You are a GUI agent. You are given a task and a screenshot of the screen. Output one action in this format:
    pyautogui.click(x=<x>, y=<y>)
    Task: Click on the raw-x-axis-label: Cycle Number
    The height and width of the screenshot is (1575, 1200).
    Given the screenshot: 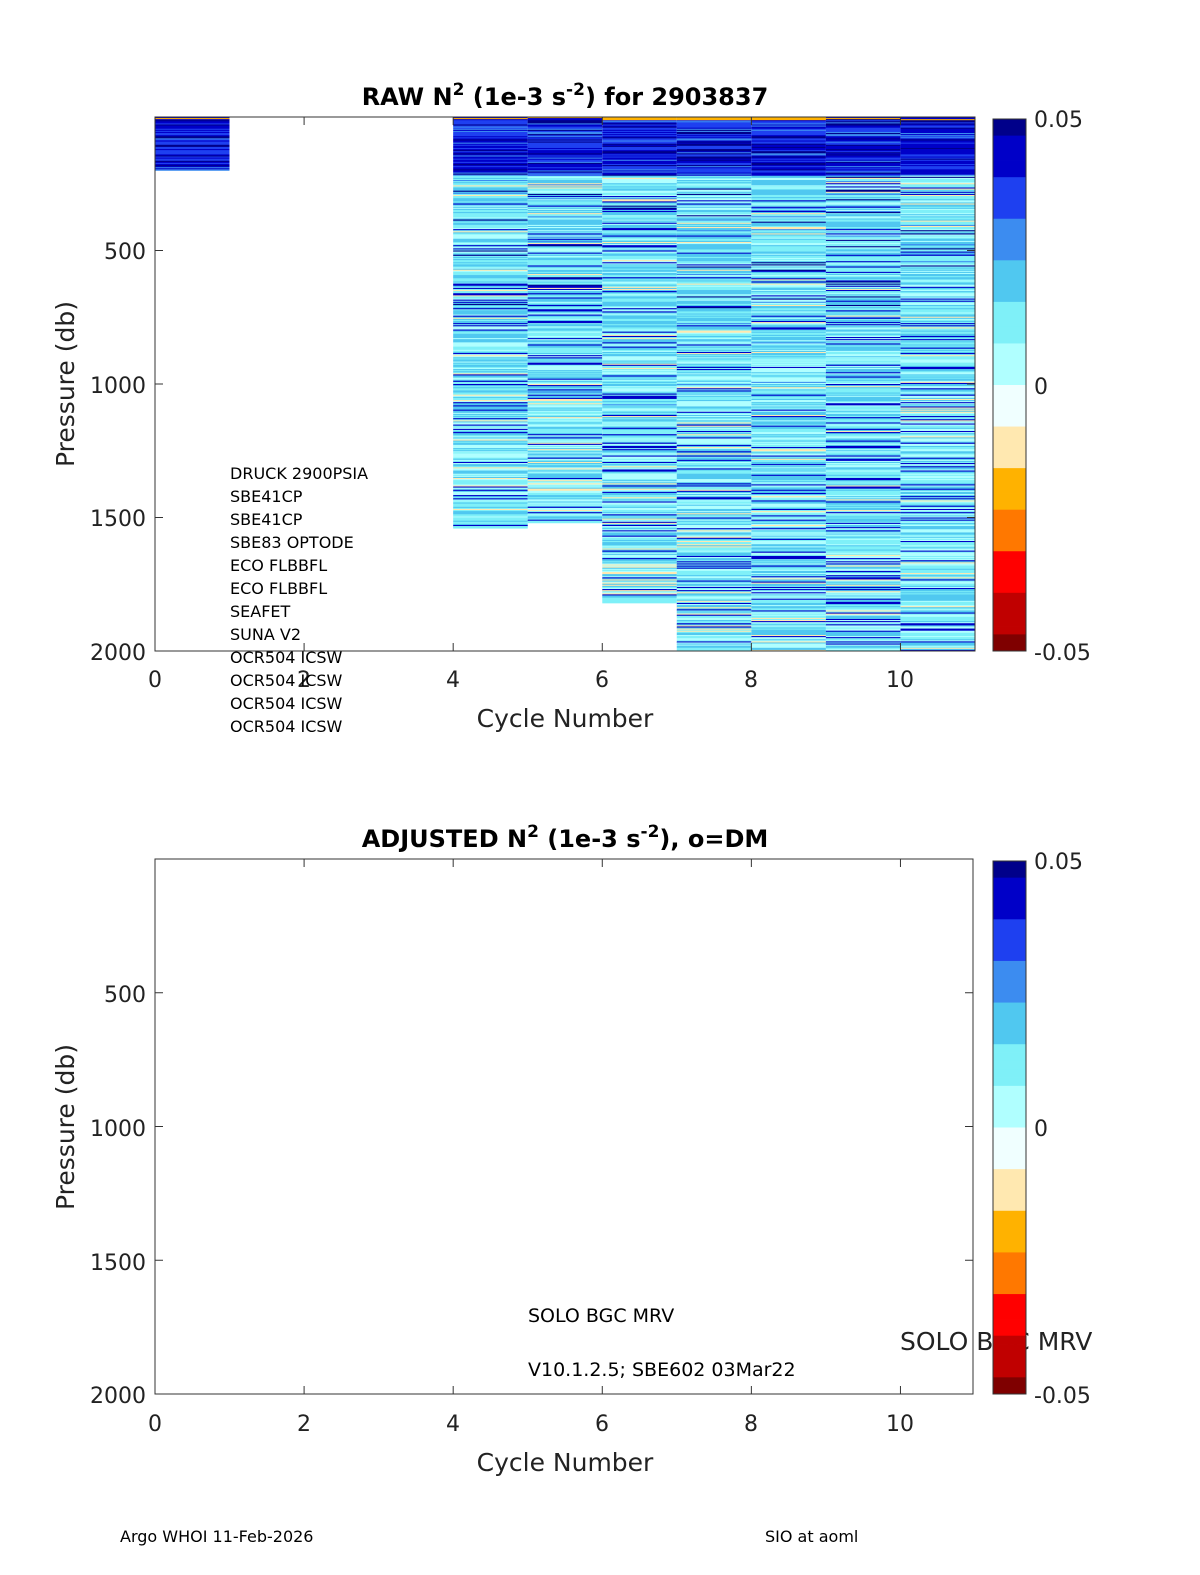 What is the action you would take?
    pyautogui.click(x=565, y=718)
    